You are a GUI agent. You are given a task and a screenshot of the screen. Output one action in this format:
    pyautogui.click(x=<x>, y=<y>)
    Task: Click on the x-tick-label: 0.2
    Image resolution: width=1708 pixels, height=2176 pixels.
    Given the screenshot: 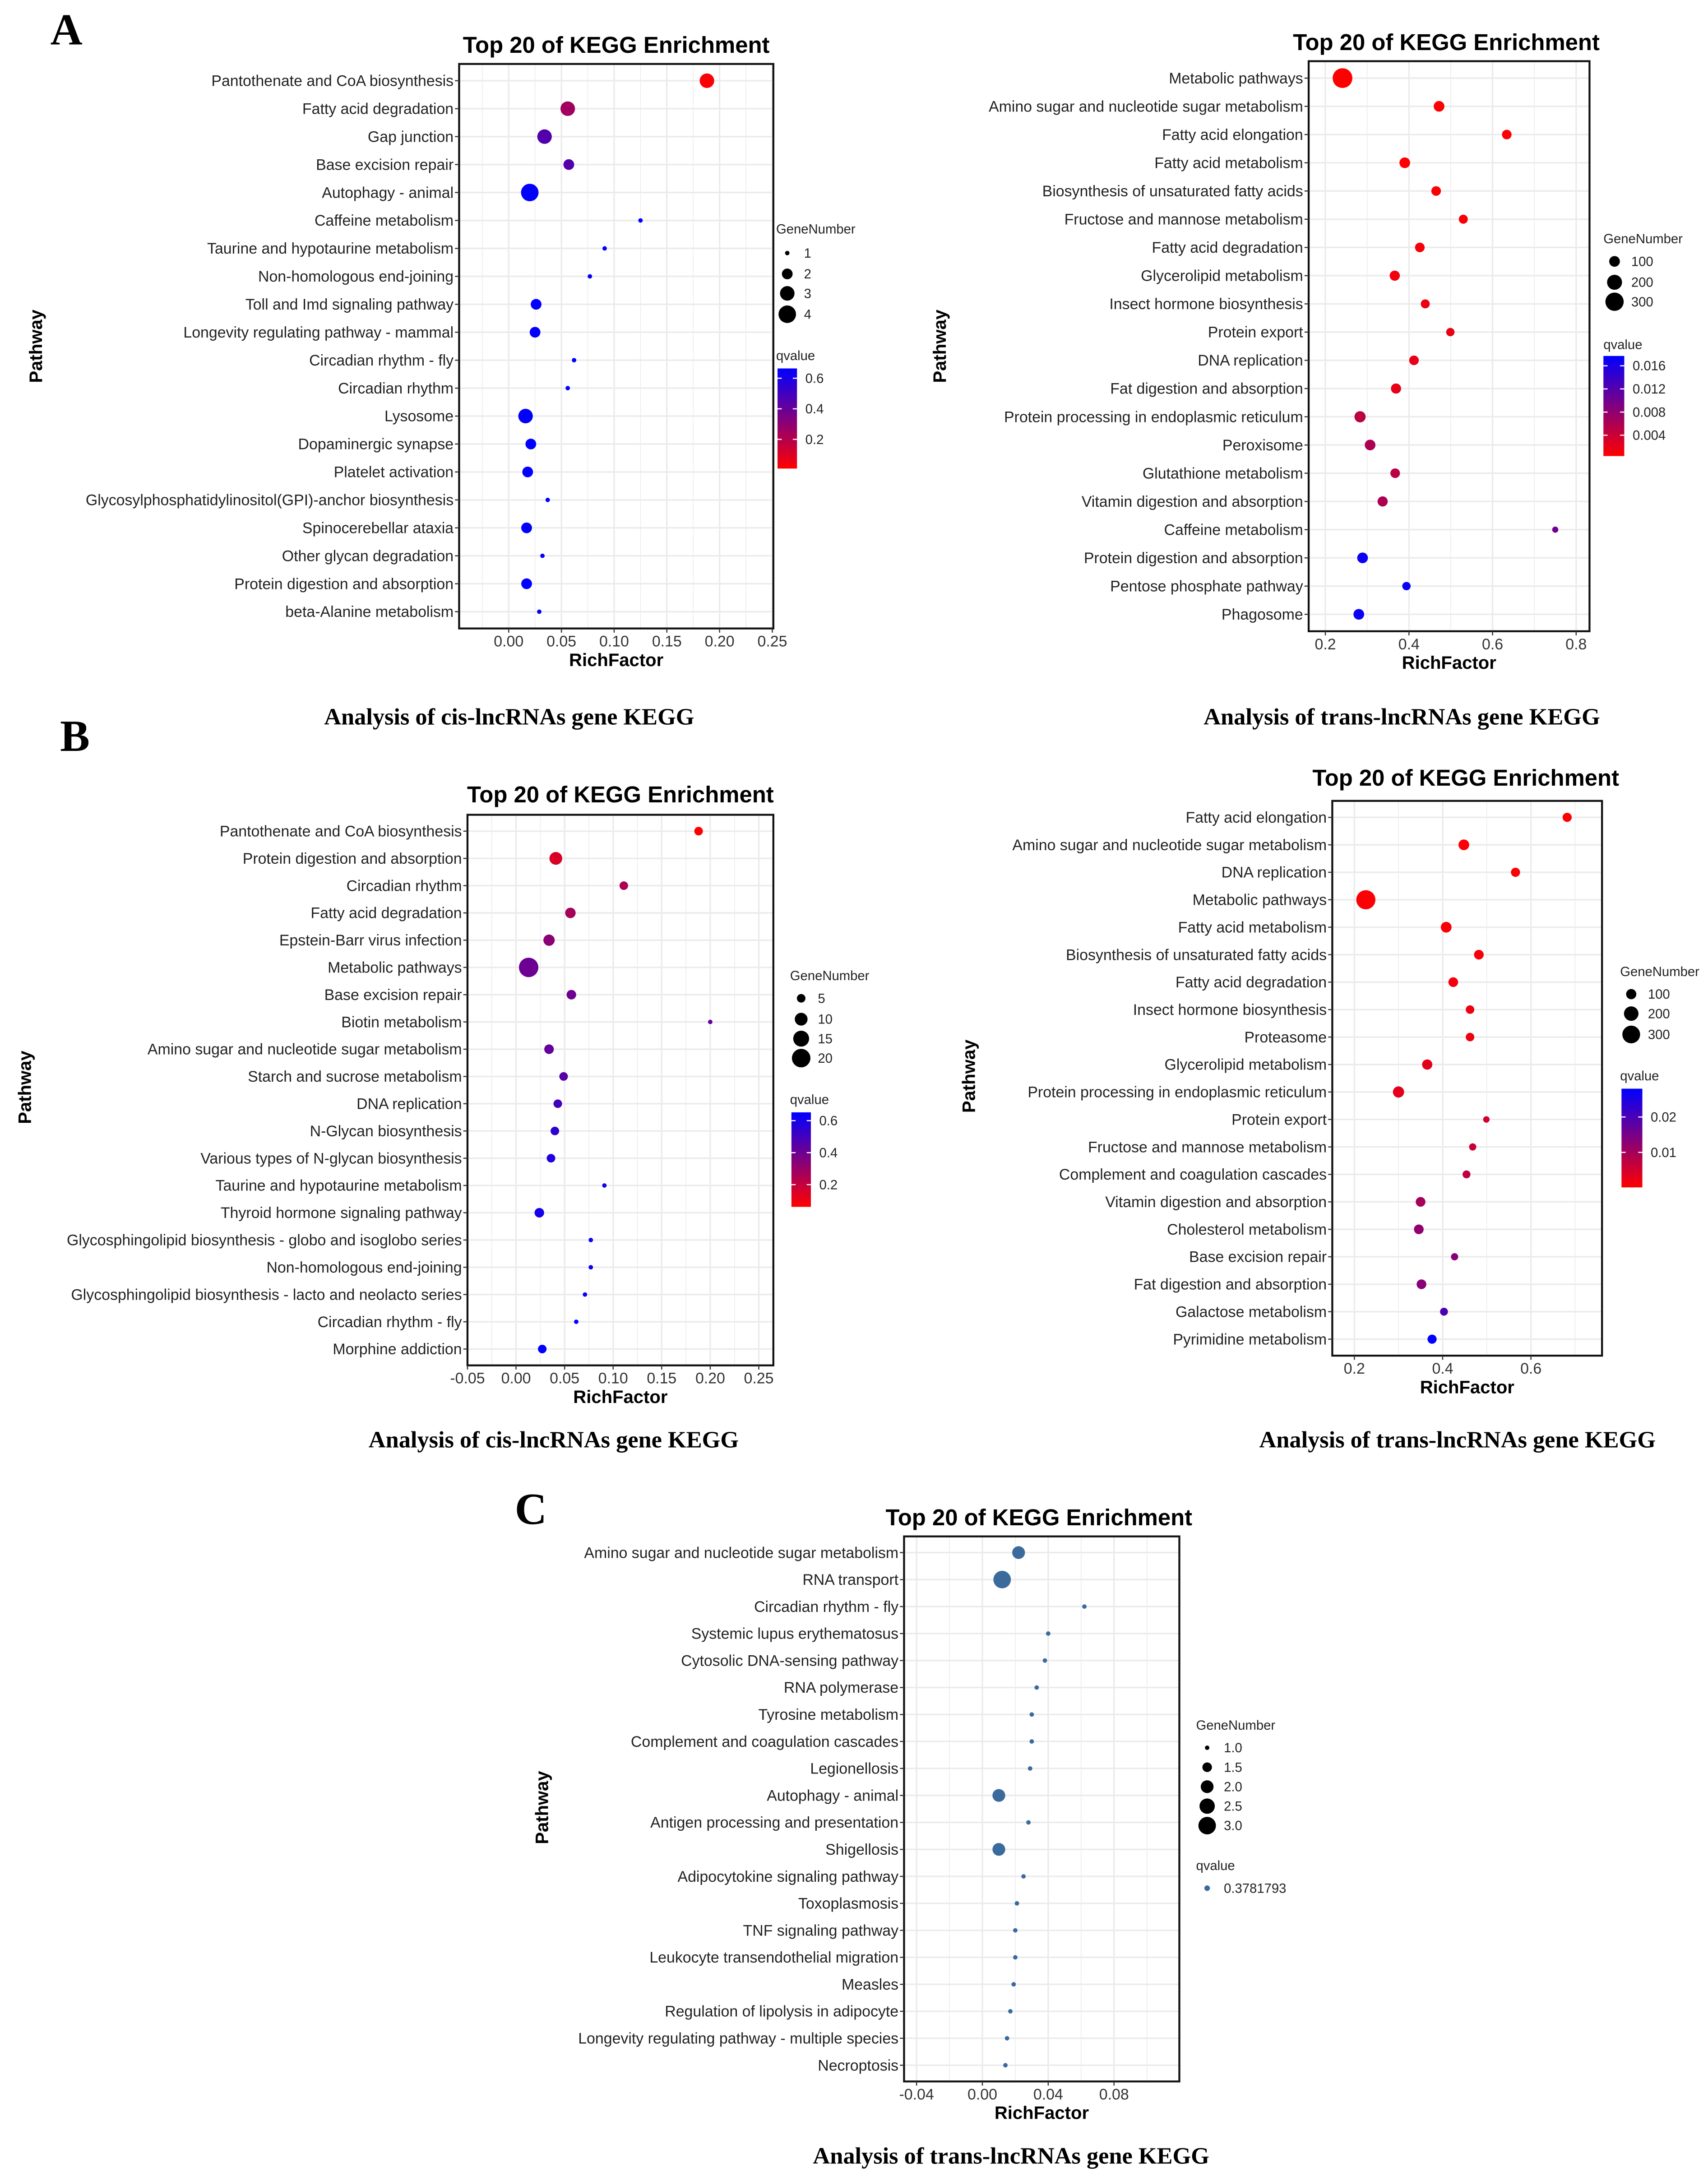 What is the action you would take?
    pyautogui.click(x=1325, y=644)
    